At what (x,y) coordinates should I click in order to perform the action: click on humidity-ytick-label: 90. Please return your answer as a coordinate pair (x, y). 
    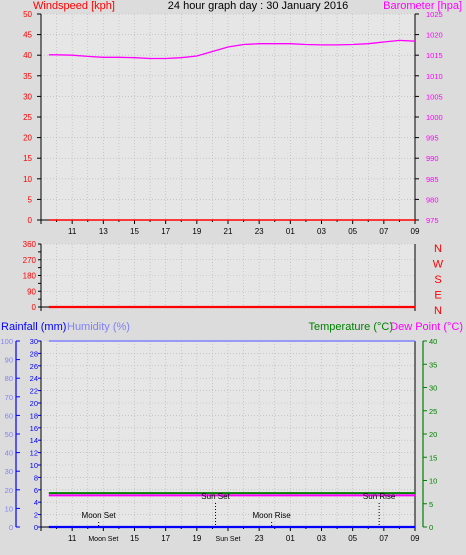
    Looking at the image, I should click on (9, 360).